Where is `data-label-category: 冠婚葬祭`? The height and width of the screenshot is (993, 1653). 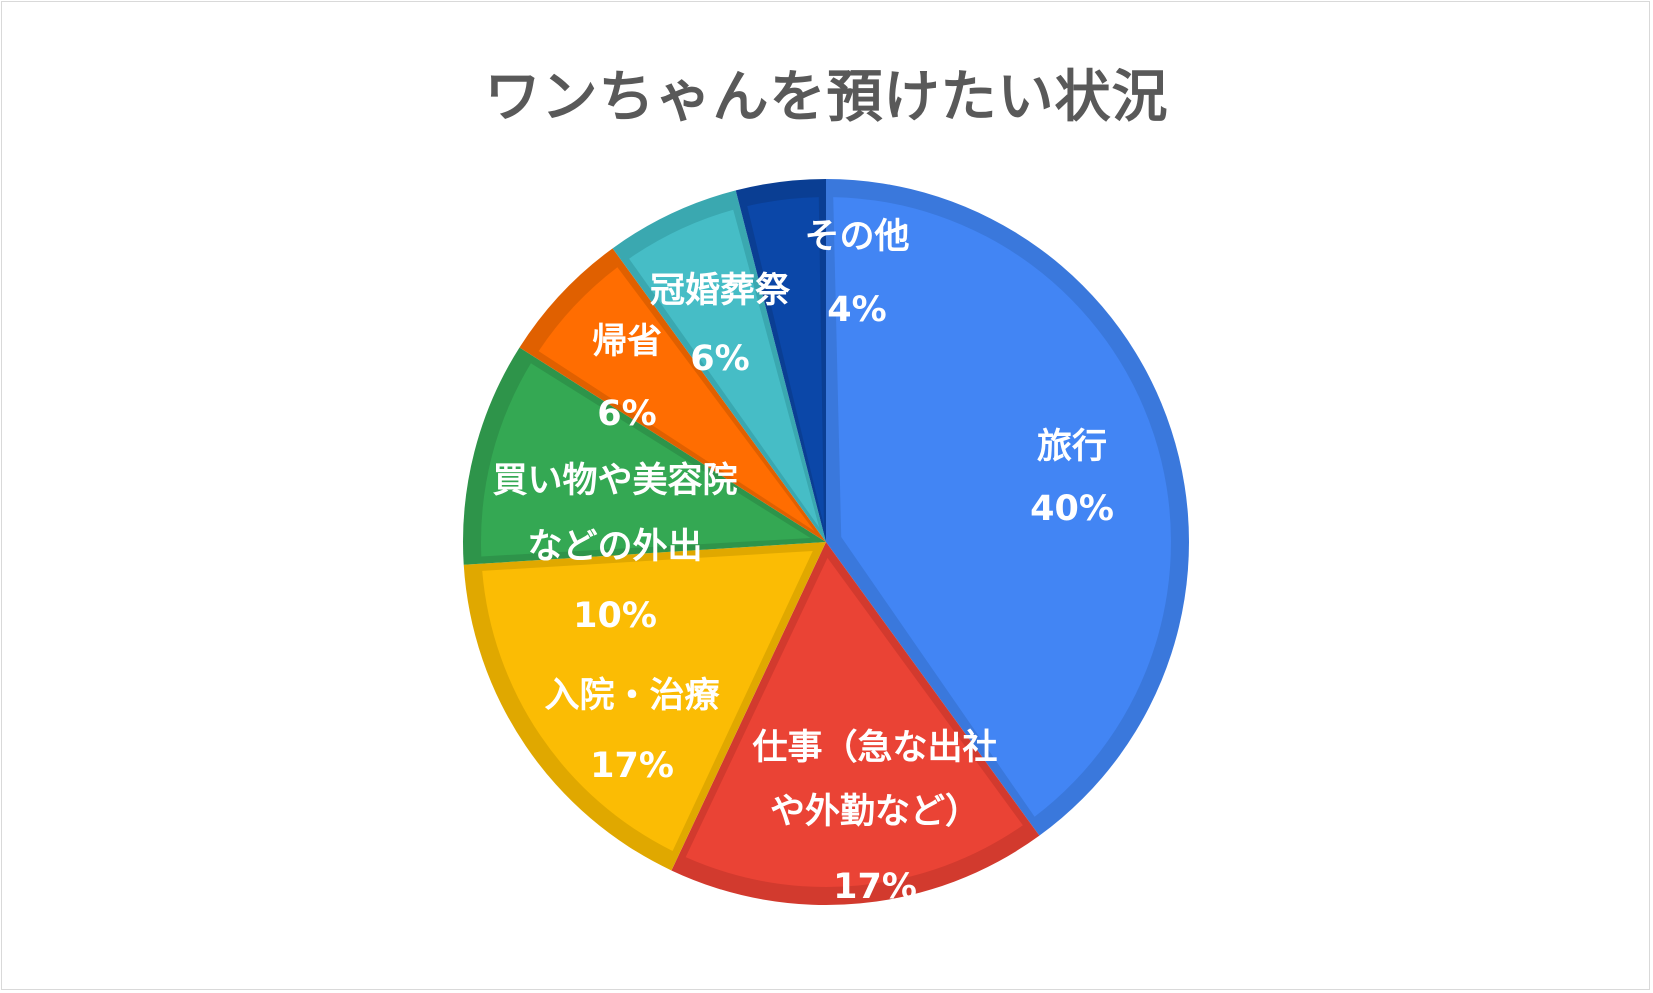
data-label-category: 冠婚葬祭 is located at coordinates (720, 291).